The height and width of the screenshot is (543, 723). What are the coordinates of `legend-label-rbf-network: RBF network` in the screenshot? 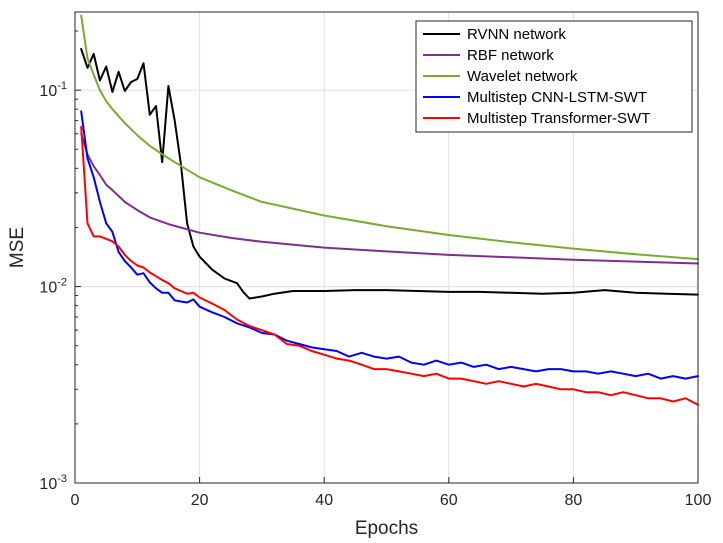 It's located at (510, 55).